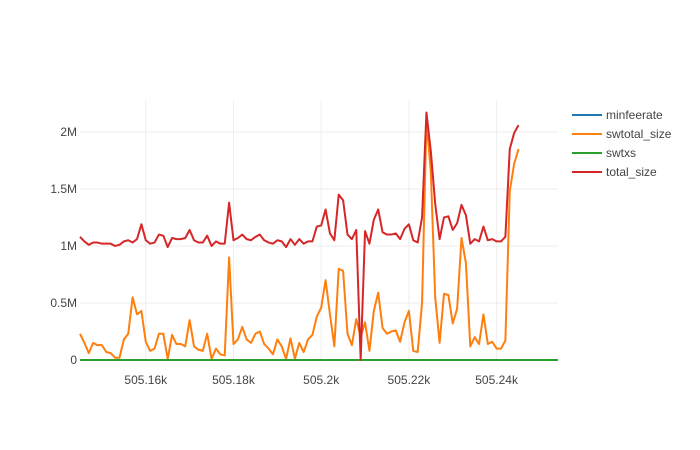  I want to click on legend-label: total_size, so click(631, 172).